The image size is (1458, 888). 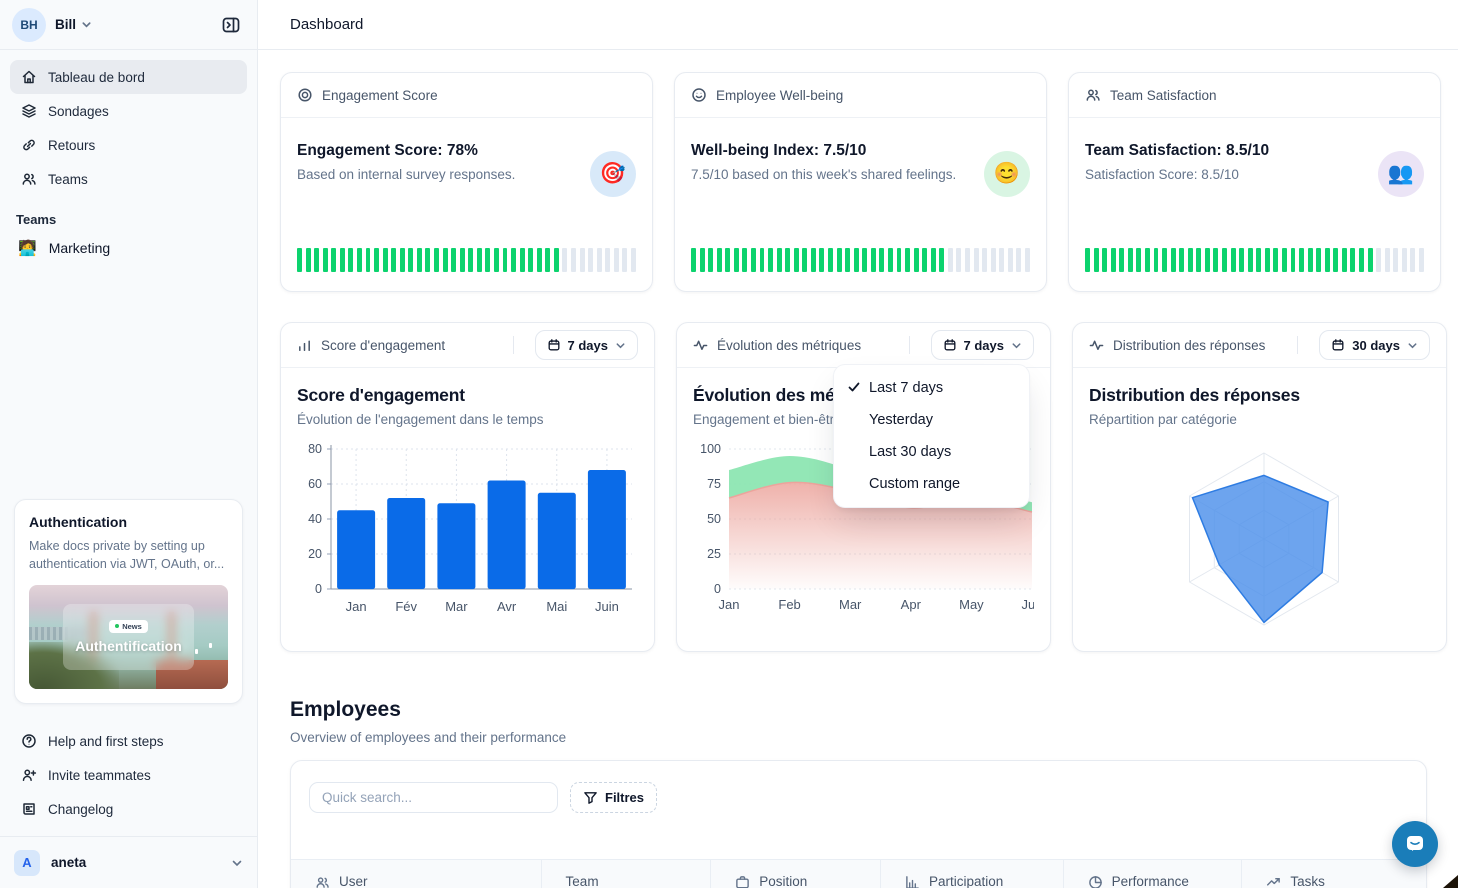 I want to click on svg-text: 50, so click(x=714, y=519).